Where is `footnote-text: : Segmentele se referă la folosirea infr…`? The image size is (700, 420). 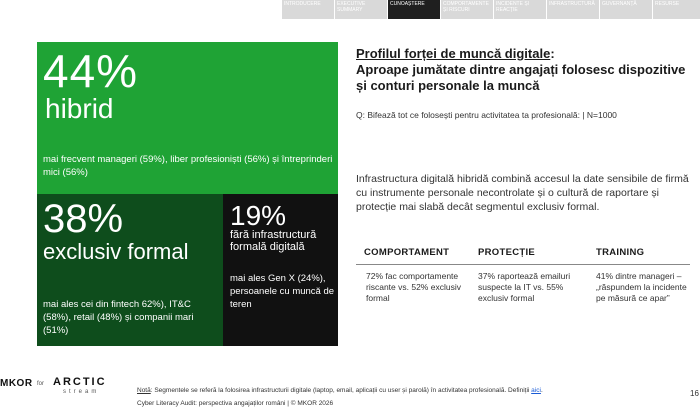
footnote-text: : Segmentele se referă la folosirea infr… is located at coordinates (341, 390).